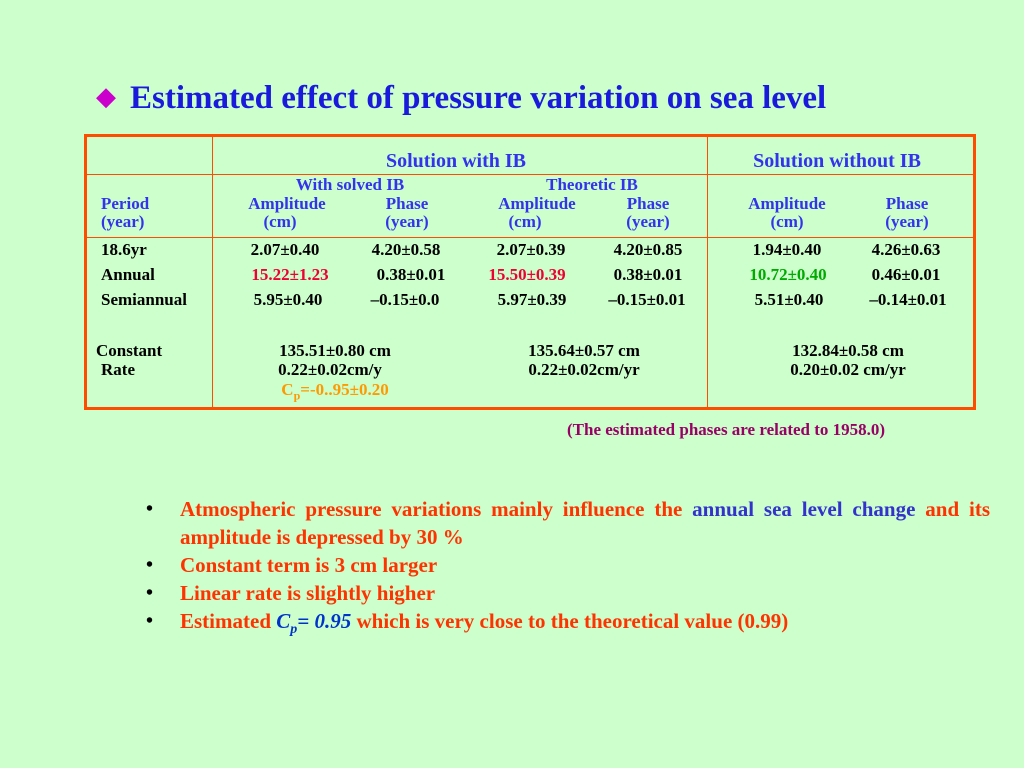  I want to click on rate-theoretic: 0.22±0.02cm/yr, so click(584, 369).